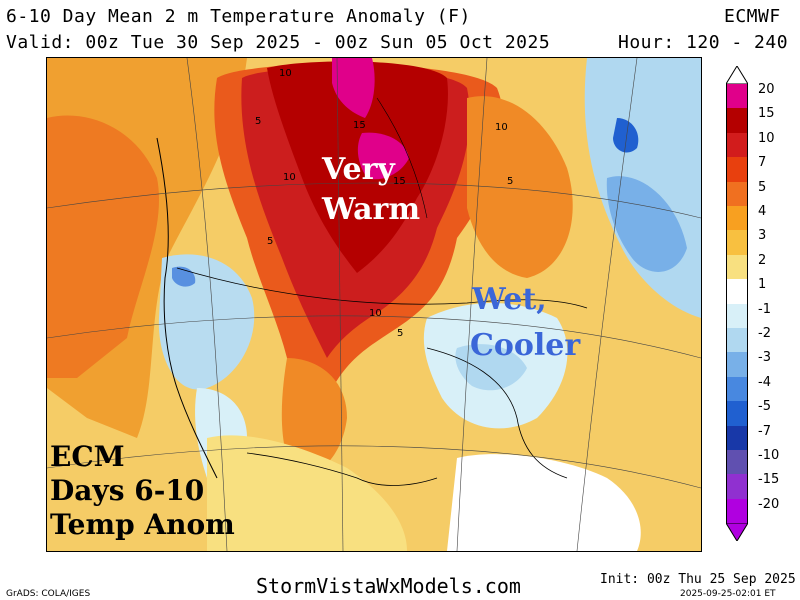 The width and height of the screenshot is (800, 600). I want to click on west-cool-area, so click(206, 322).